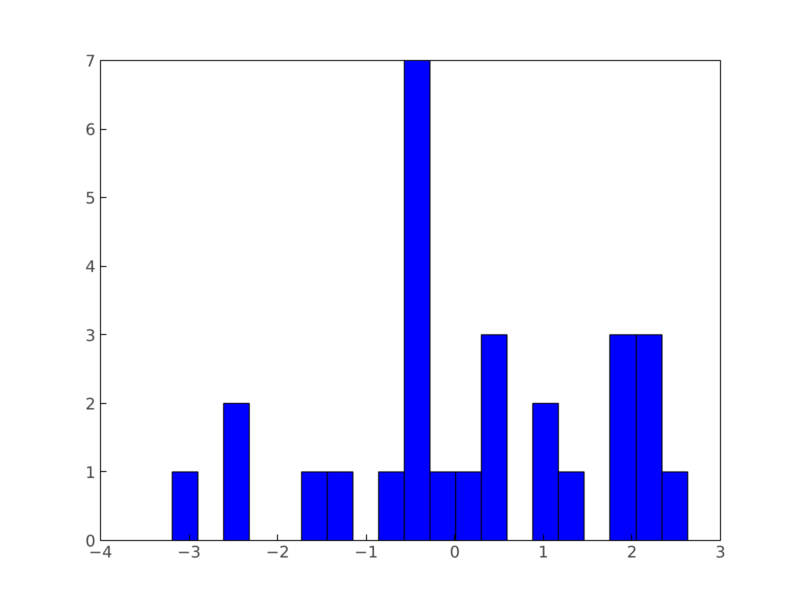 The height and width of the screenshot is (600, 800). I want to click on y-tick-label: 6, so click(90, 130).